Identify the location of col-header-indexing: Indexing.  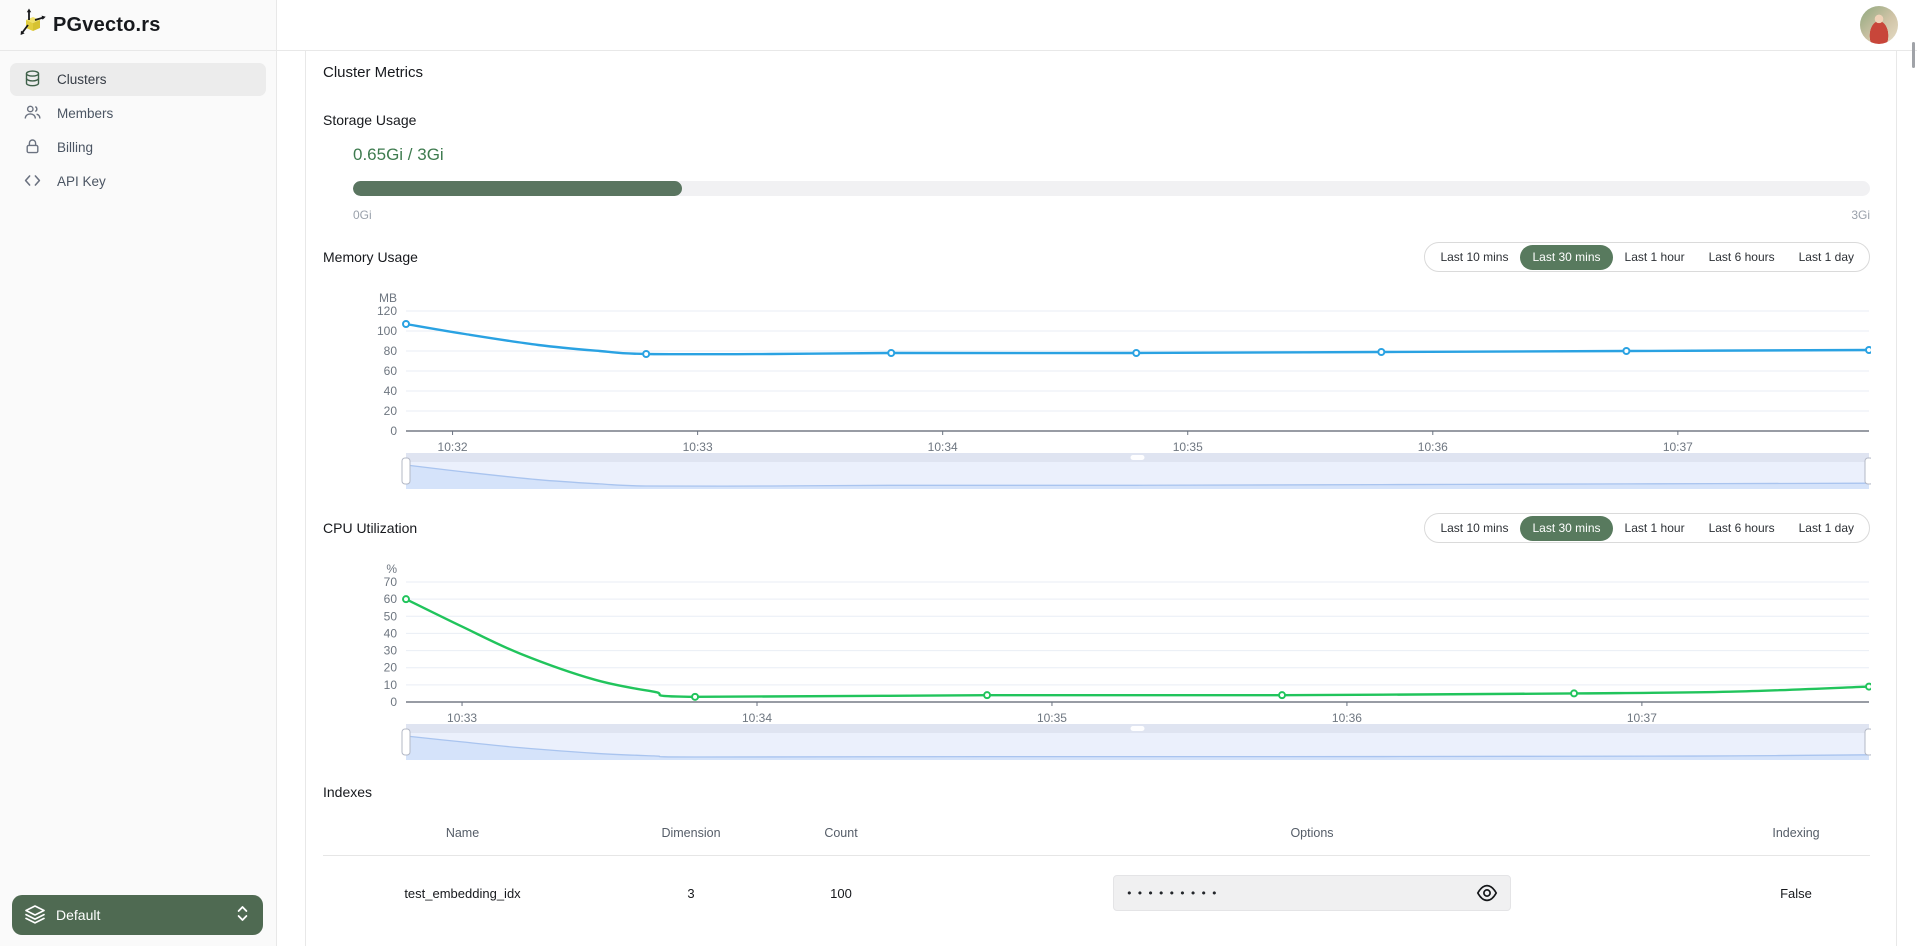
(1796, 833).